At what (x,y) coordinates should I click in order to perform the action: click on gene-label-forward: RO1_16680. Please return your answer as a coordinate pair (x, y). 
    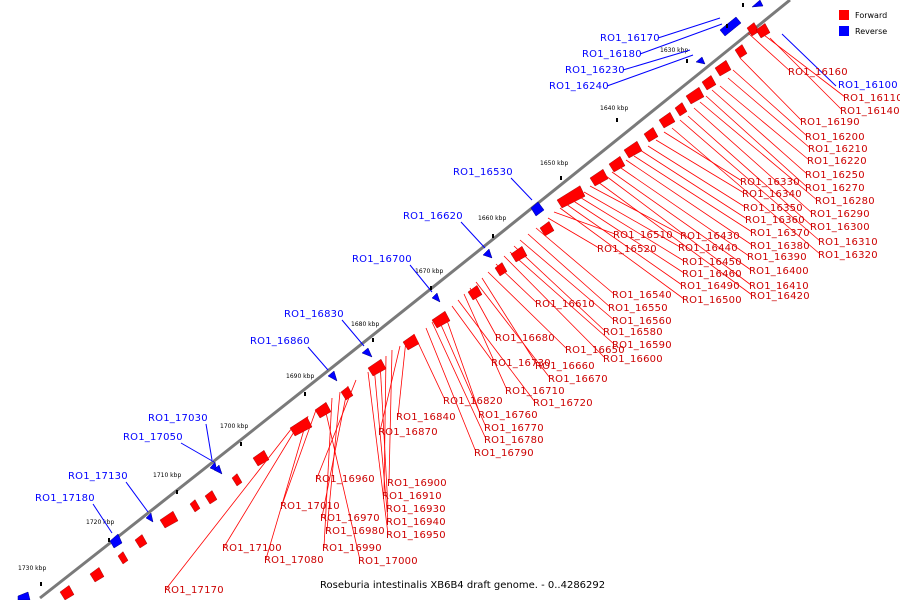
    Looking at the image, I should click on (525, 338).